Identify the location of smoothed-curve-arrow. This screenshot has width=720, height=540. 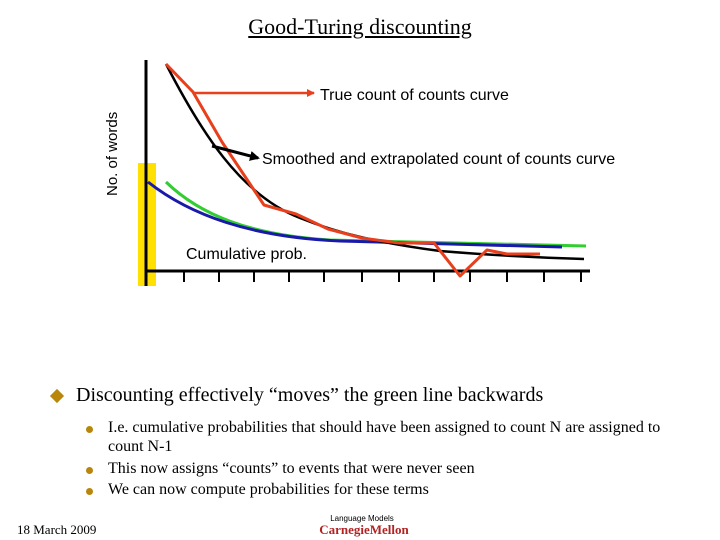
(235, 152).